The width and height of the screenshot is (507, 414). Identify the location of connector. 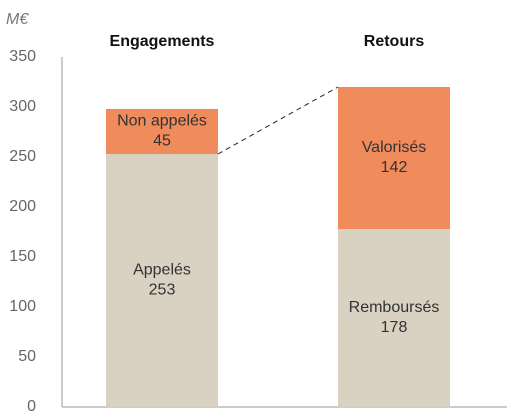
(278, 120).